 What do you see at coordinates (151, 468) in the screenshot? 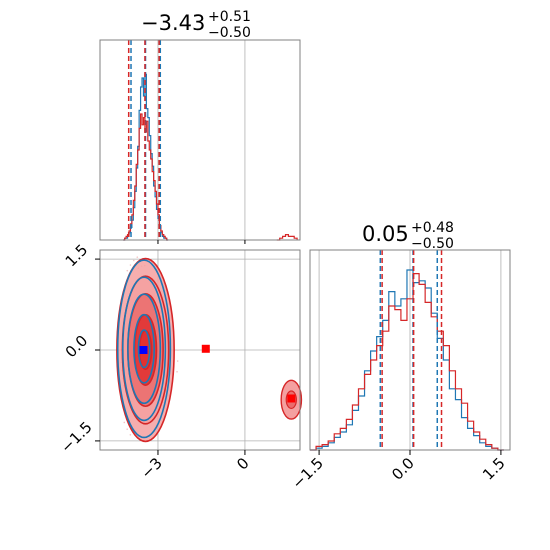
I see `x-tick-label: −3` at bounding box center [151, 468].